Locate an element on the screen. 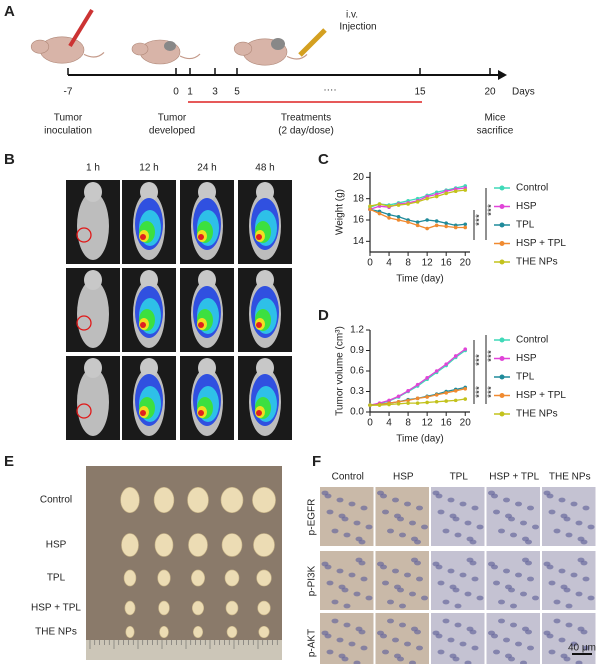 The image size is (600, 664). ihc-marker: p-PI3K is located at coordinates (312, 580).